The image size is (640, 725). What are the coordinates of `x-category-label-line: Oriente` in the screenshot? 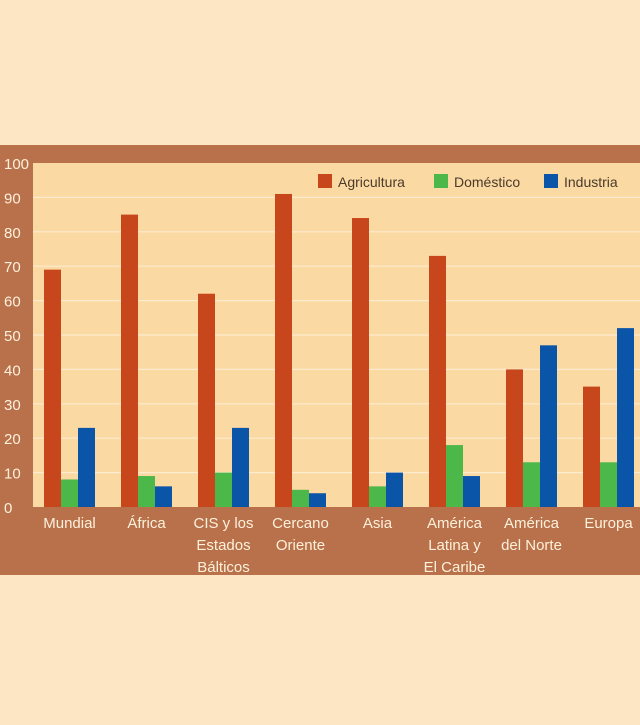 It's located at (300, 545).